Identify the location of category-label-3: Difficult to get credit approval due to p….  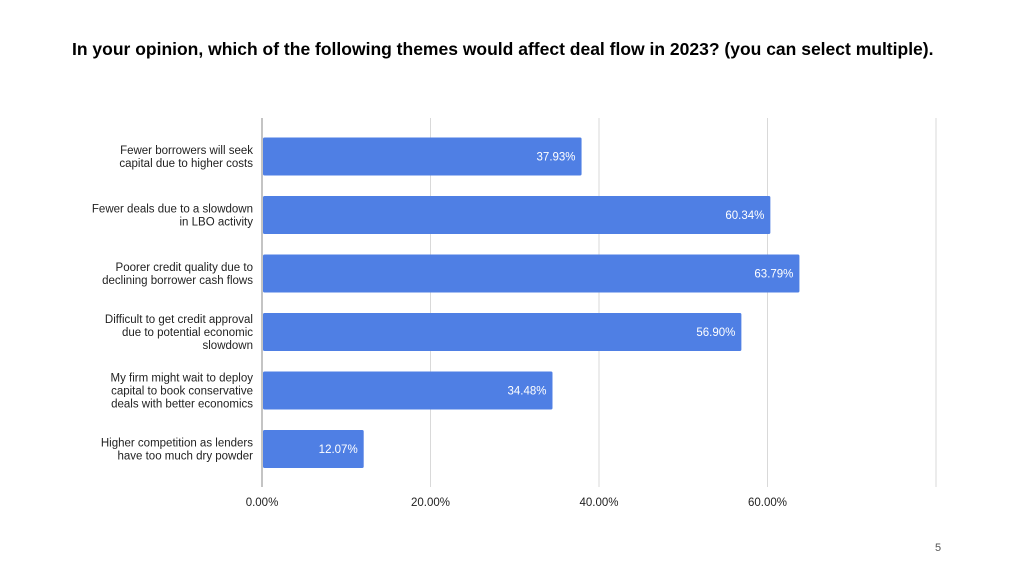
(179, 333).